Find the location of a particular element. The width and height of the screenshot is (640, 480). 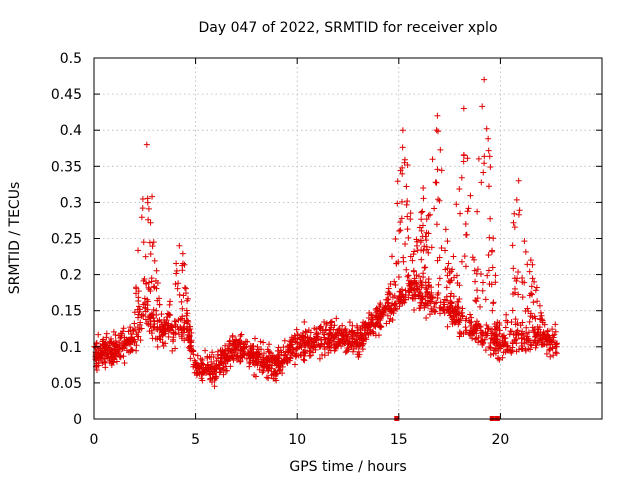

y-tick-labels: 0 0.05 0.1 0.15 0.2 0.25 0.3 0.35 0.4 0.45 0.5 is located at coordinates (66, 239).